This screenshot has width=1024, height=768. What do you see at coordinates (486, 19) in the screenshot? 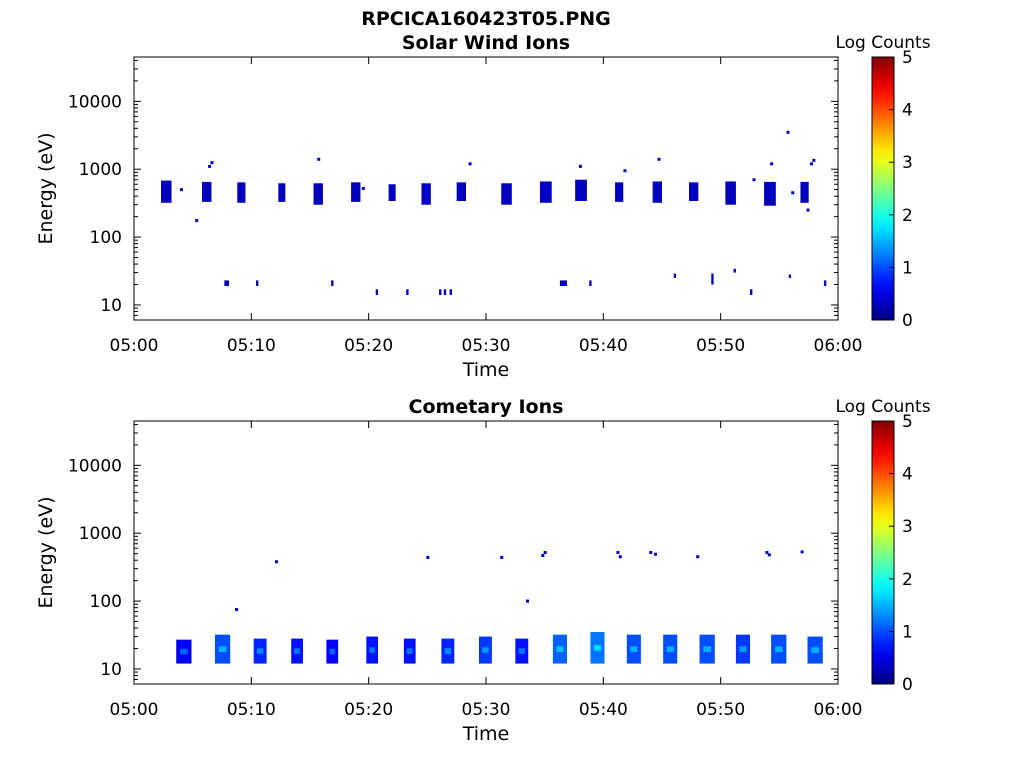
I see `figure-title: RPCICA160423T05.PNG` at bounding box center [486, 19].